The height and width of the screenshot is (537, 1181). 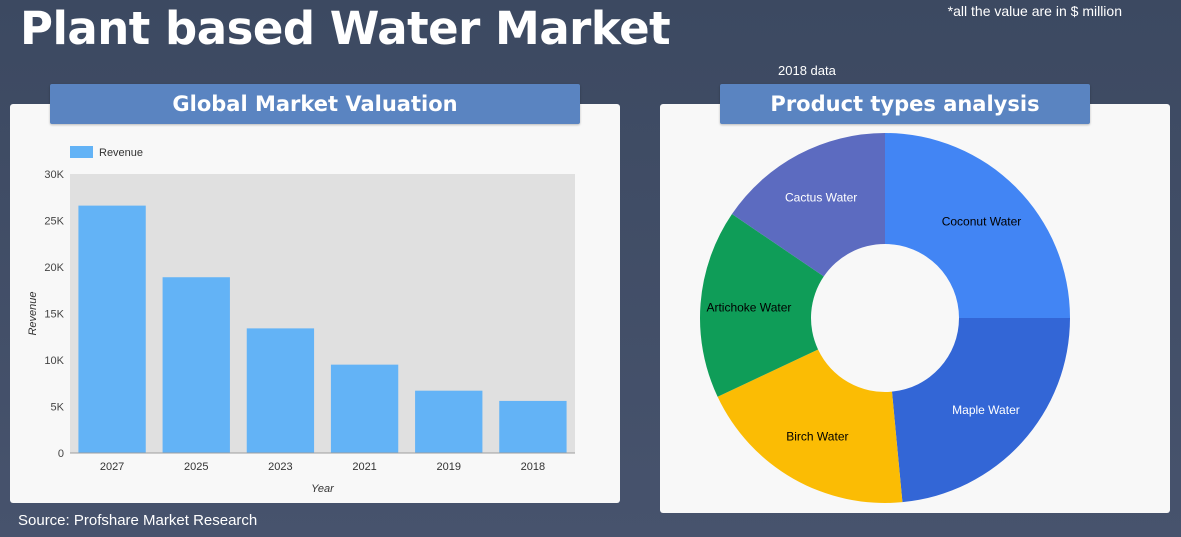 What do you see at coordinates (817, 437) in the screenshot?
I see `slice-label-birch-water: Birch Water` at bounding box center [817, 437].